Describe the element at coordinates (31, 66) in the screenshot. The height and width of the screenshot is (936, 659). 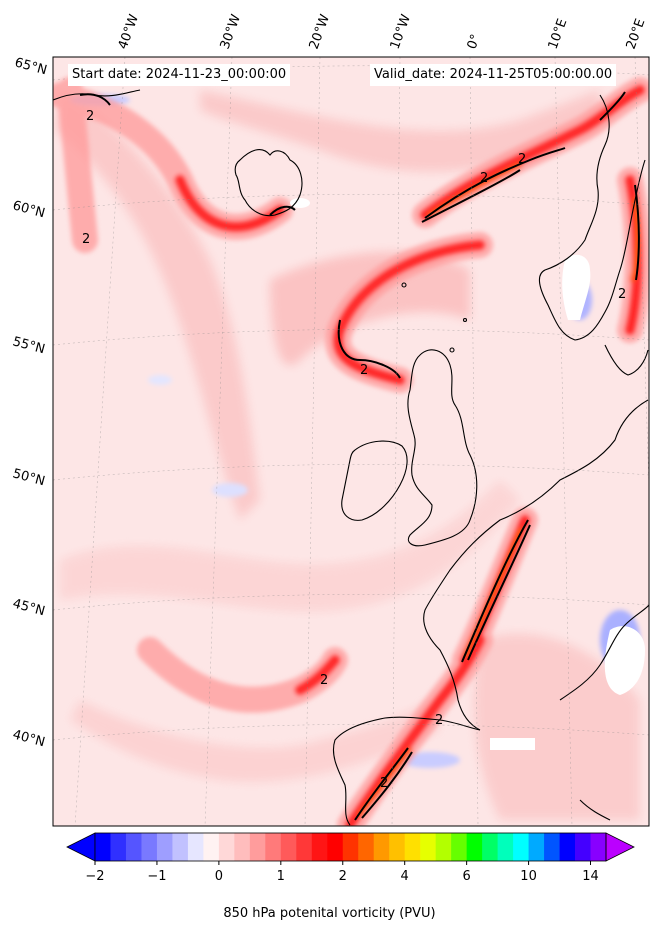
I see `lat-label: 65°N` at that location.